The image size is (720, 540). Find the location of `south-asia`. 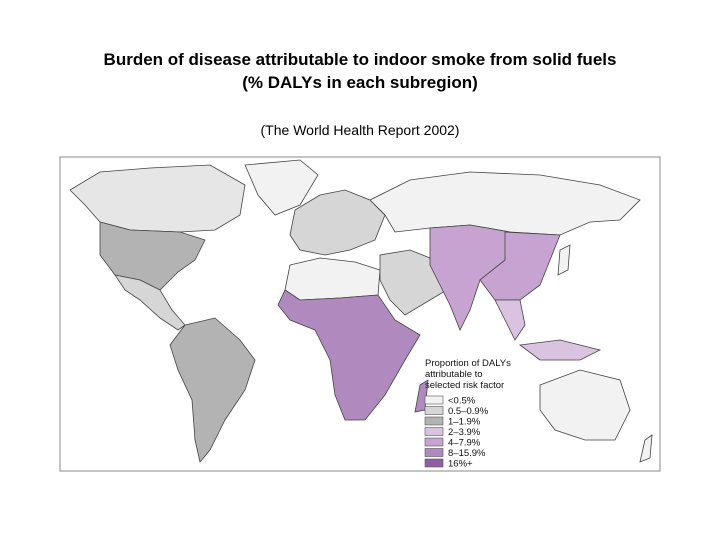

south-asia is located at coordinates (470, 277).